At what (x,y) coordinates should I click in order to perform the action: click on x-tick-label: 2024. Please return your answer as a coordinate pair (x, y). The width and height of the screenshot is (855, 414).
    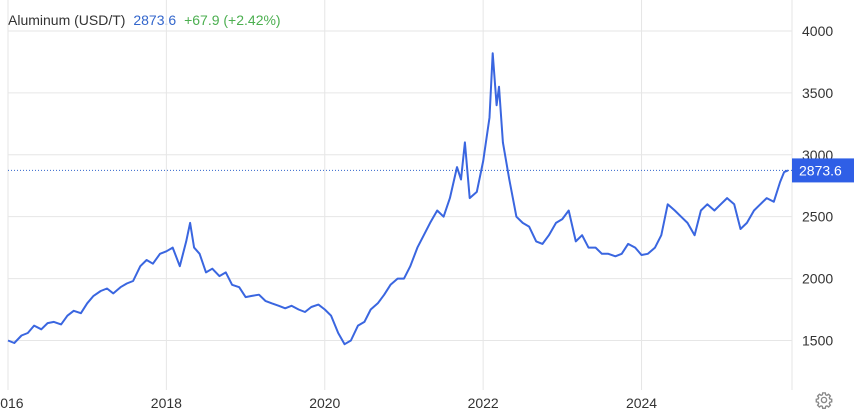
    Looking at the image, I should click on (641, 403).